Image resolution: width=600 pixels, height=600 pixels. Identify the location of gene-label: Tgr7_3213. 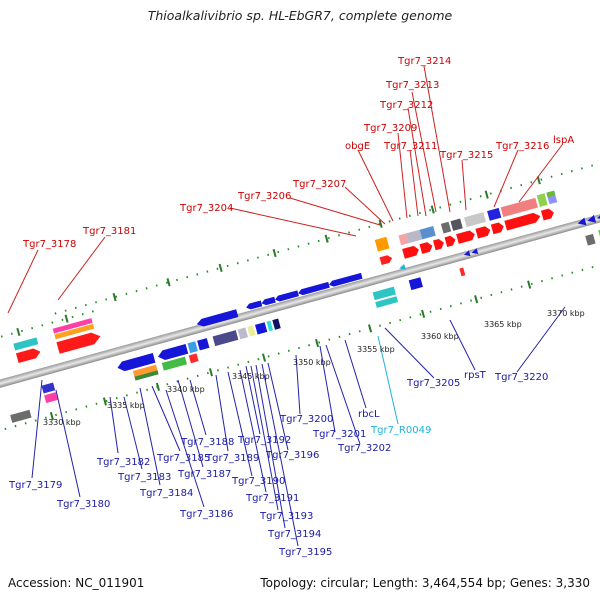
(412, 85).